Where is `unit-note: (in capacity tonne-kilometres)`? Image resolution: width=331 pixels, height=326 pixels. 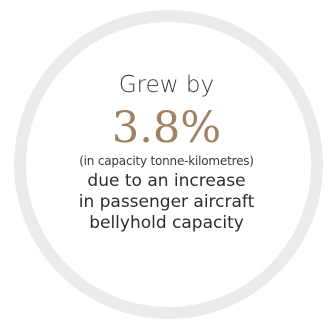
unit-note: (in capacity tonne-kilometres) is located at coordinates (166, 161).